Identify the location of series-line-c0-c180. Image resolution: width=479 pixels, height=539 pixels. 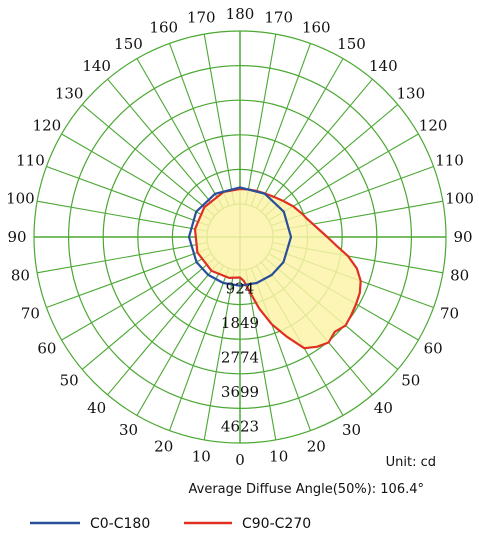
(240, 236).